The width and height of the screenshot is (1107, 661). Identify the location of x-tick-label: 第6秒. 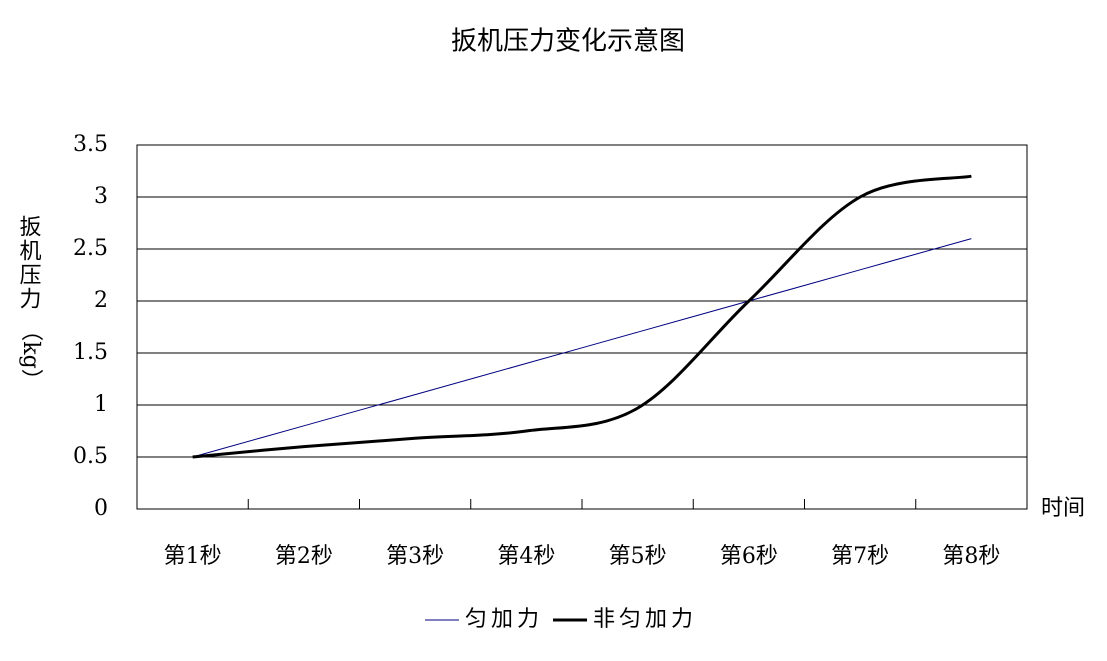
(749, 556).